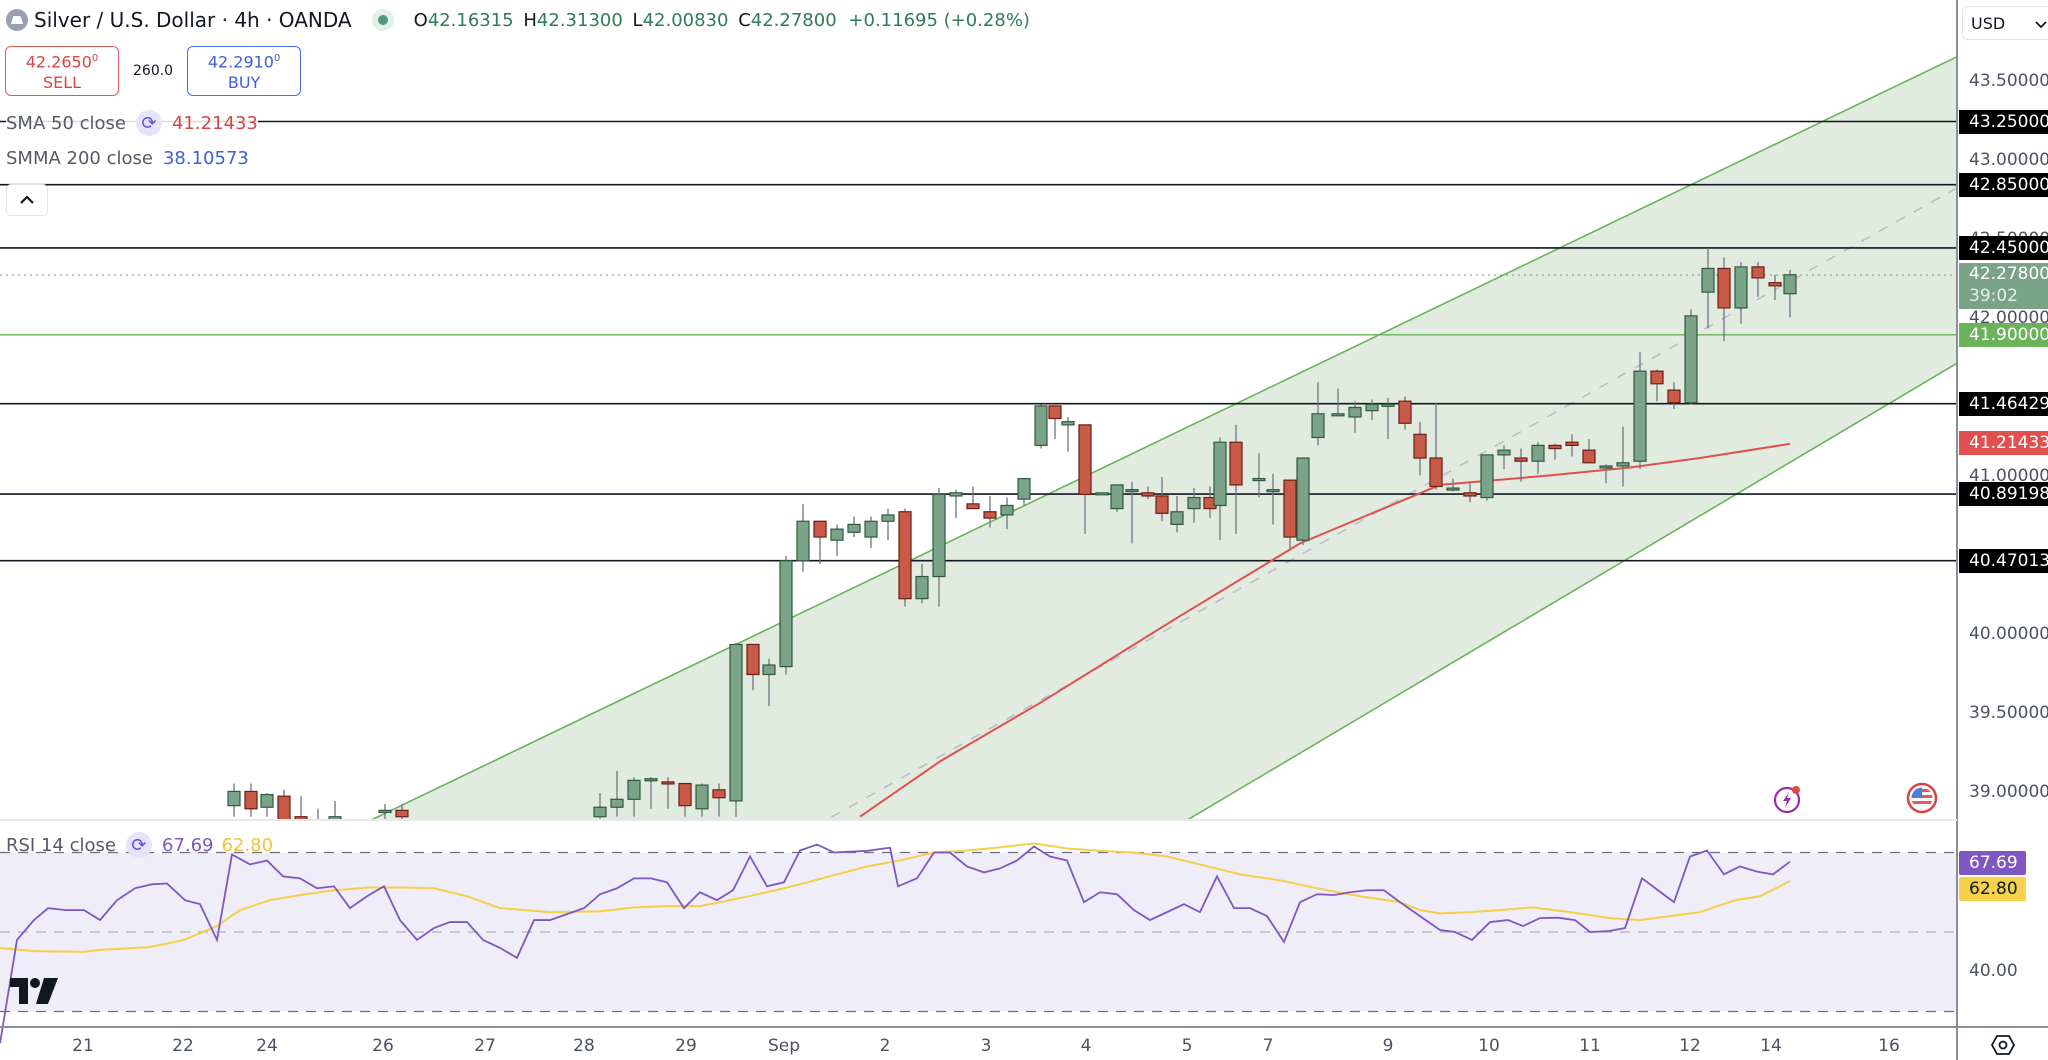 Image resolution: width=2048 pixels, height=1060 pixels. What do you see at coordinates (382, 20) in the screenshot?
I see `market-open-dot-icon` at bounding box center [382, 20].